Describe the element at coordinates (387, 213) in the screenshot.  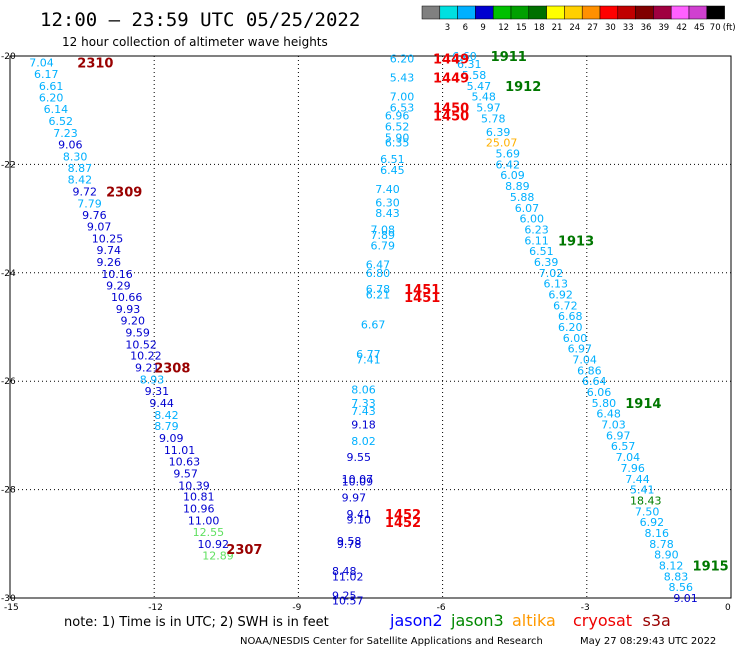
I see `data-point: 8.43` at that location.